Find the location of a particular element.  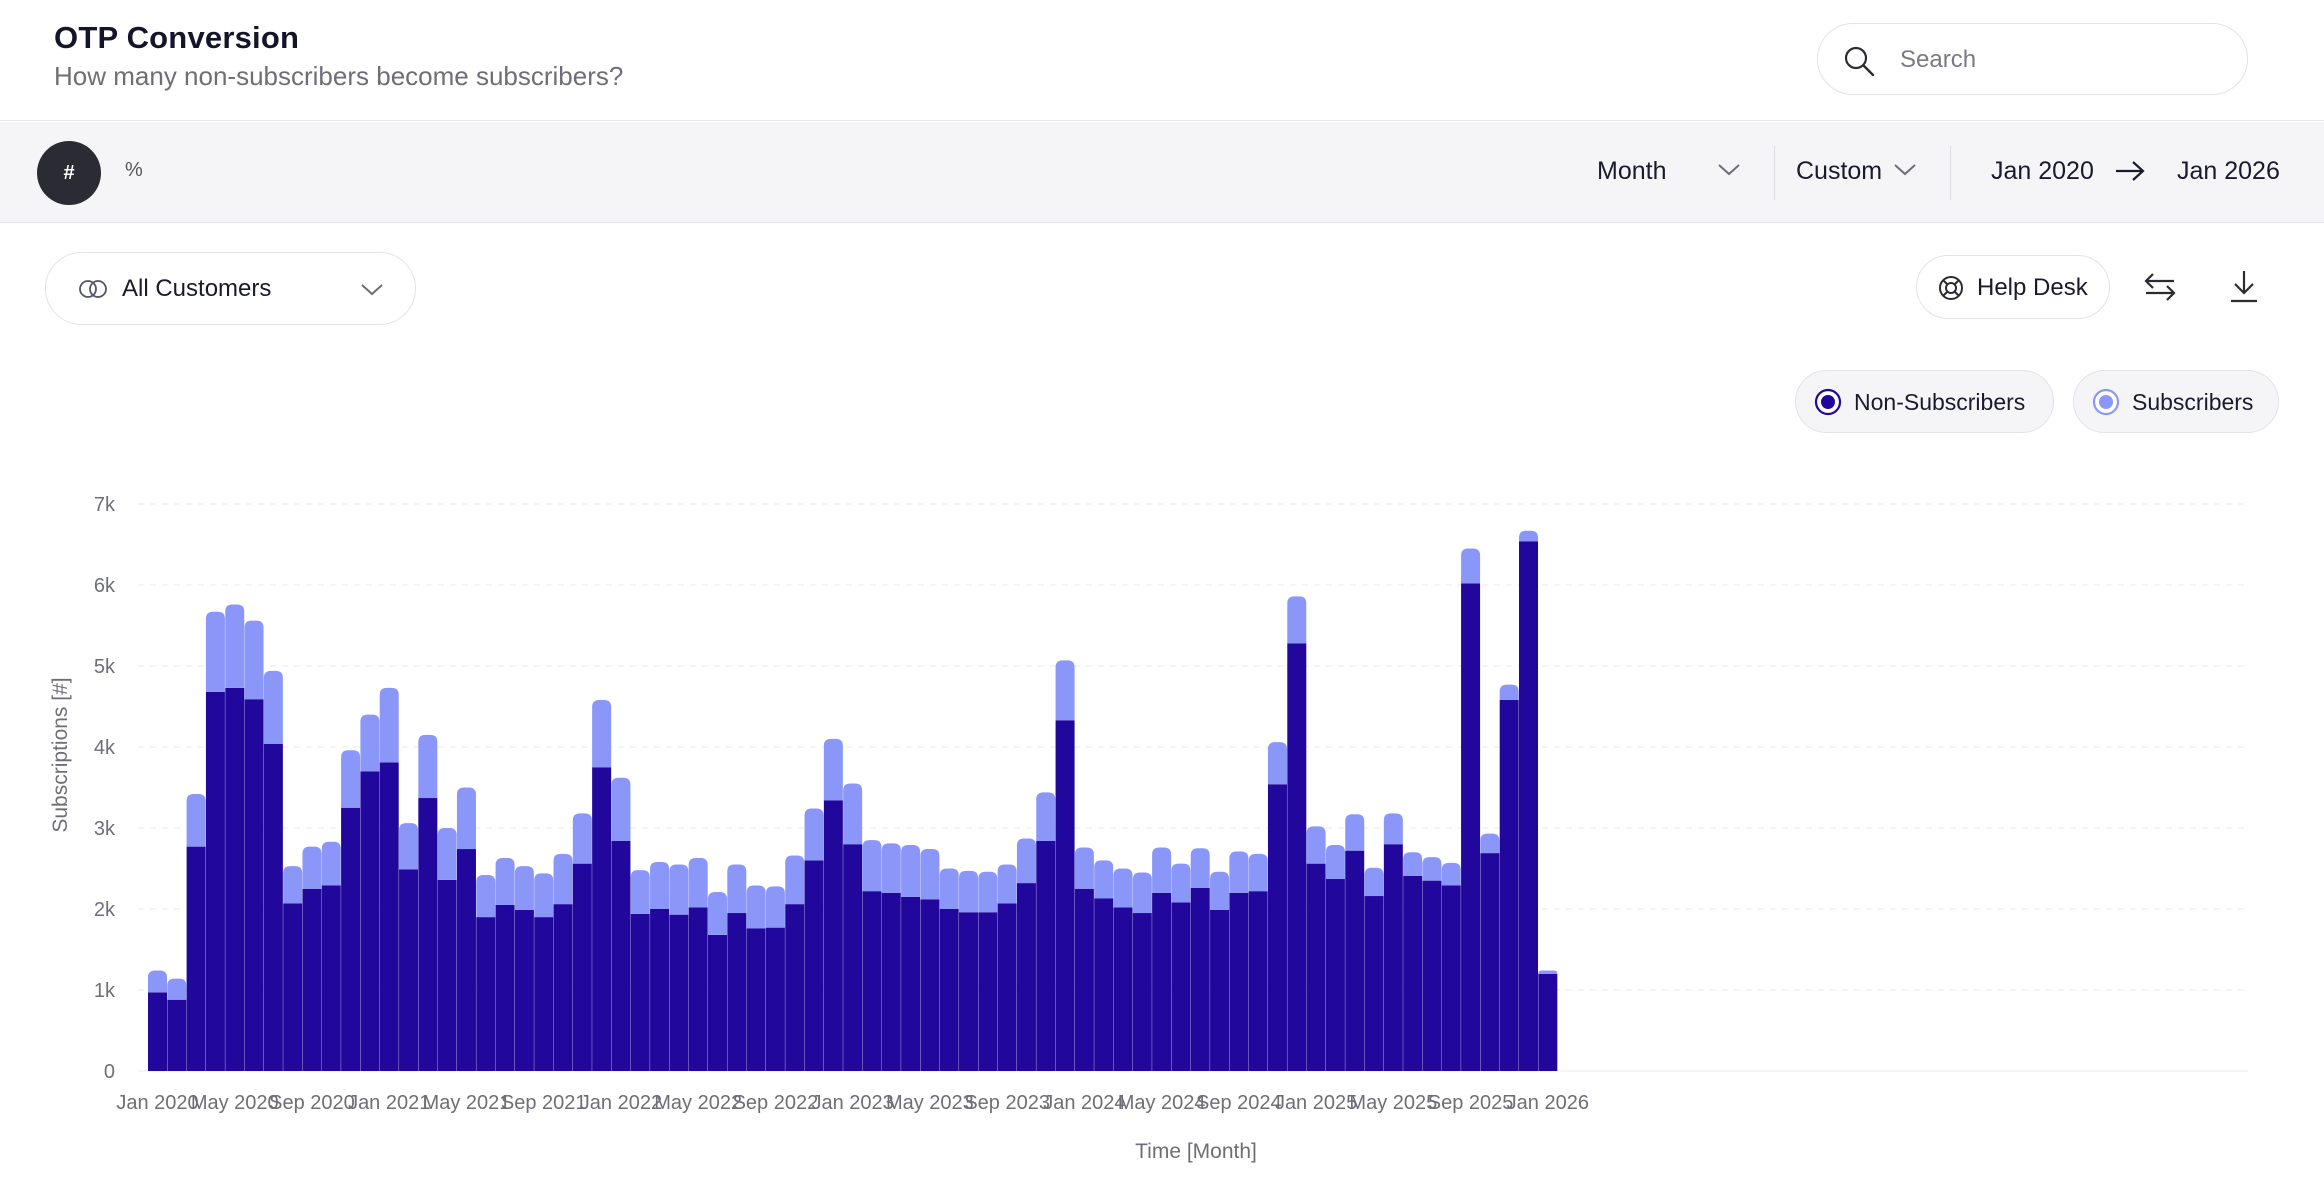

legend-item-non-subscribers: Non-Subscribers is located at coordinates (1924, 401).